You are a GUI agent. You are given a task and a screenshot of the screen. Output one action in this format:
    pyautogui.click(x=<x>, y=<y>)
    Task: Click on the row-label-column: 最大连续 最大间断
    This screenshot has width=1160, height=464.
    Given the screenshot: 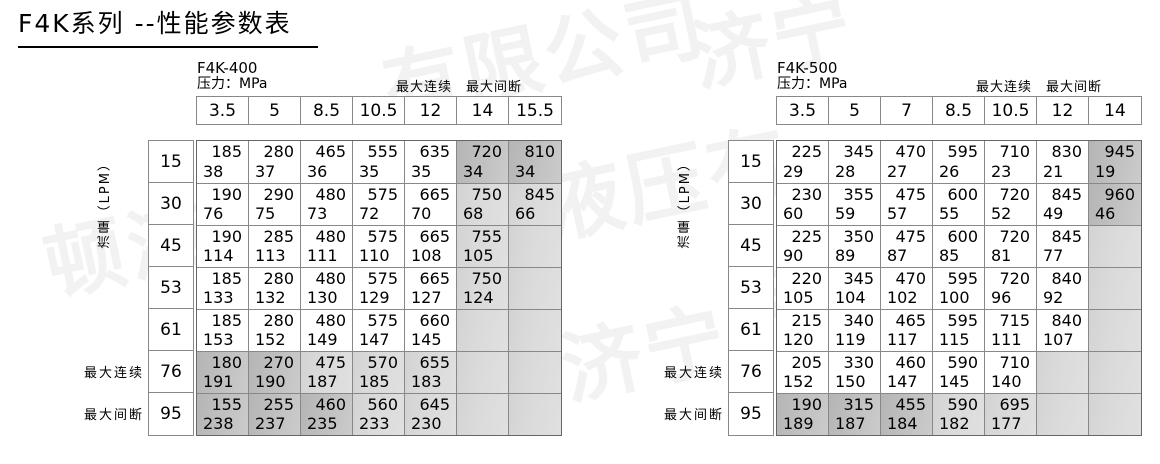 What is the action you would take?
    pyautogui.click(x=683, y=287)
    